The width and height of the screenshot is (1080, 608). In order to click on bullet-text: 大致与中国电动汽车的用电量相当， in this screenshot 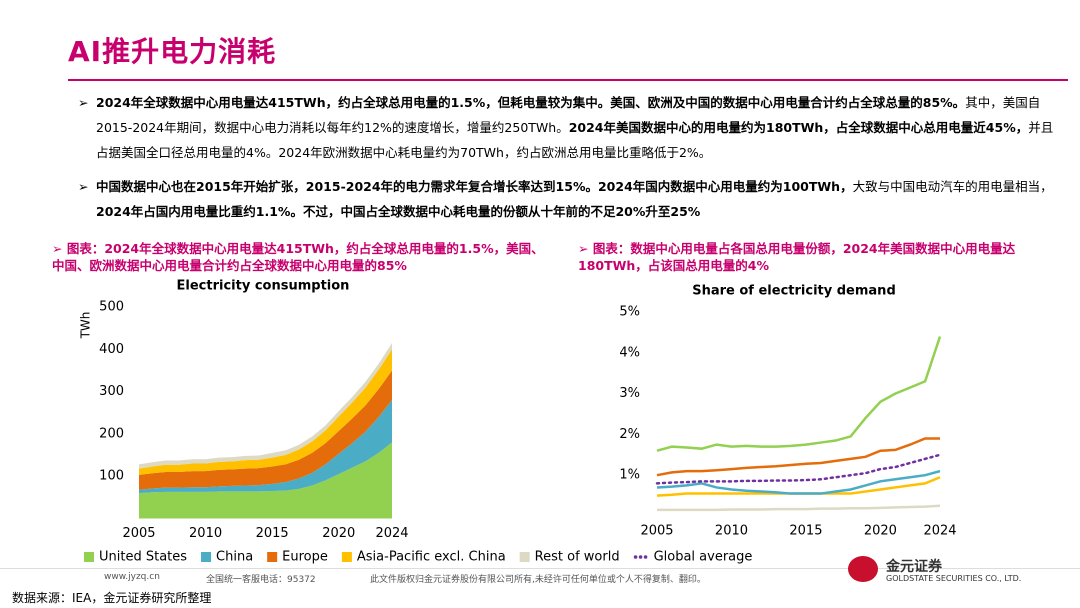, I will do `click(952, 186)`.